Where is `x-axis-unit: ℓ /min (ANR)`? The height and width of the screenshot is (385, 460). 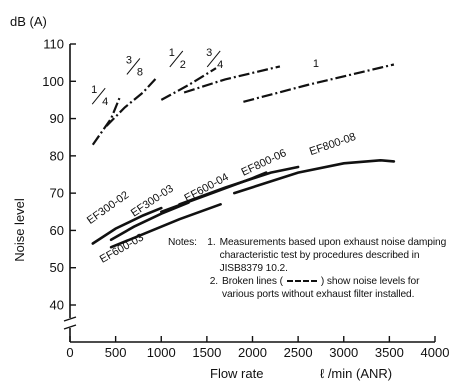
x-axis-unit: ℓ /min (ANR) is located at coordinates (356, 373).